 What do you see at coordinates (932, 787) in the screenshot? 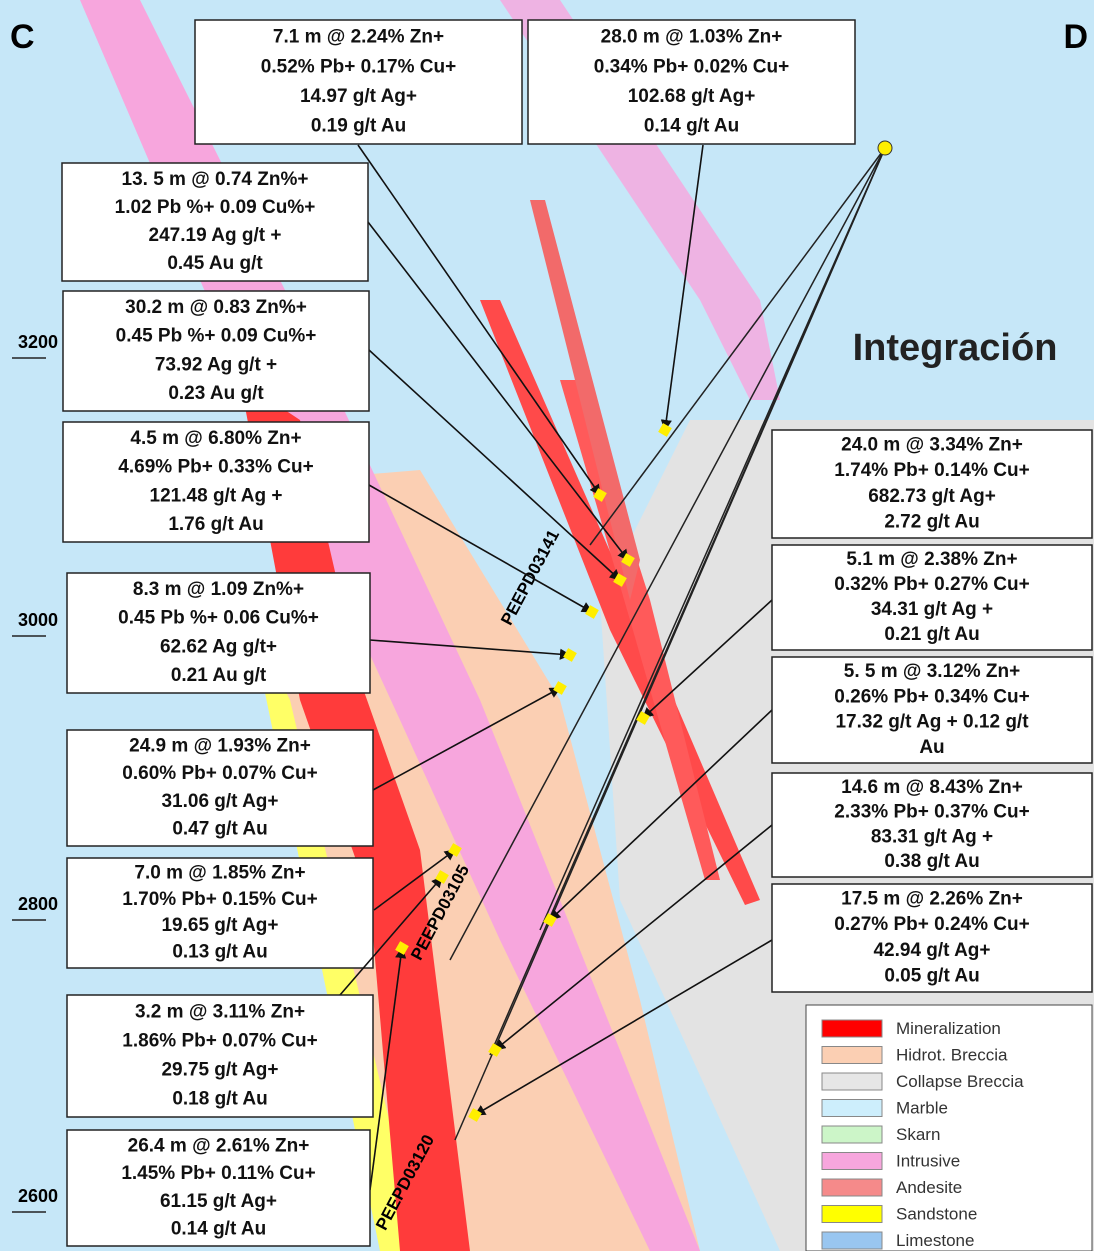
I see `intercept-line: 14.6 m @ 8.43% Zn+` at bounding box center [932, 787].